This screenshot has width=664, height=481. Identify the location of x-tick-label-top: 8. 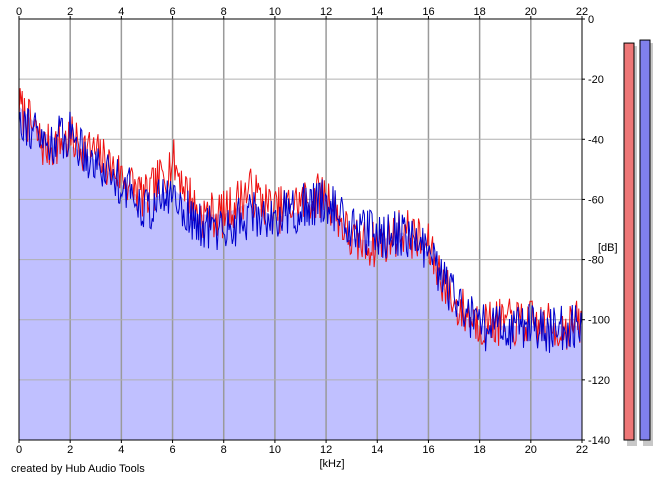
(224, 12).